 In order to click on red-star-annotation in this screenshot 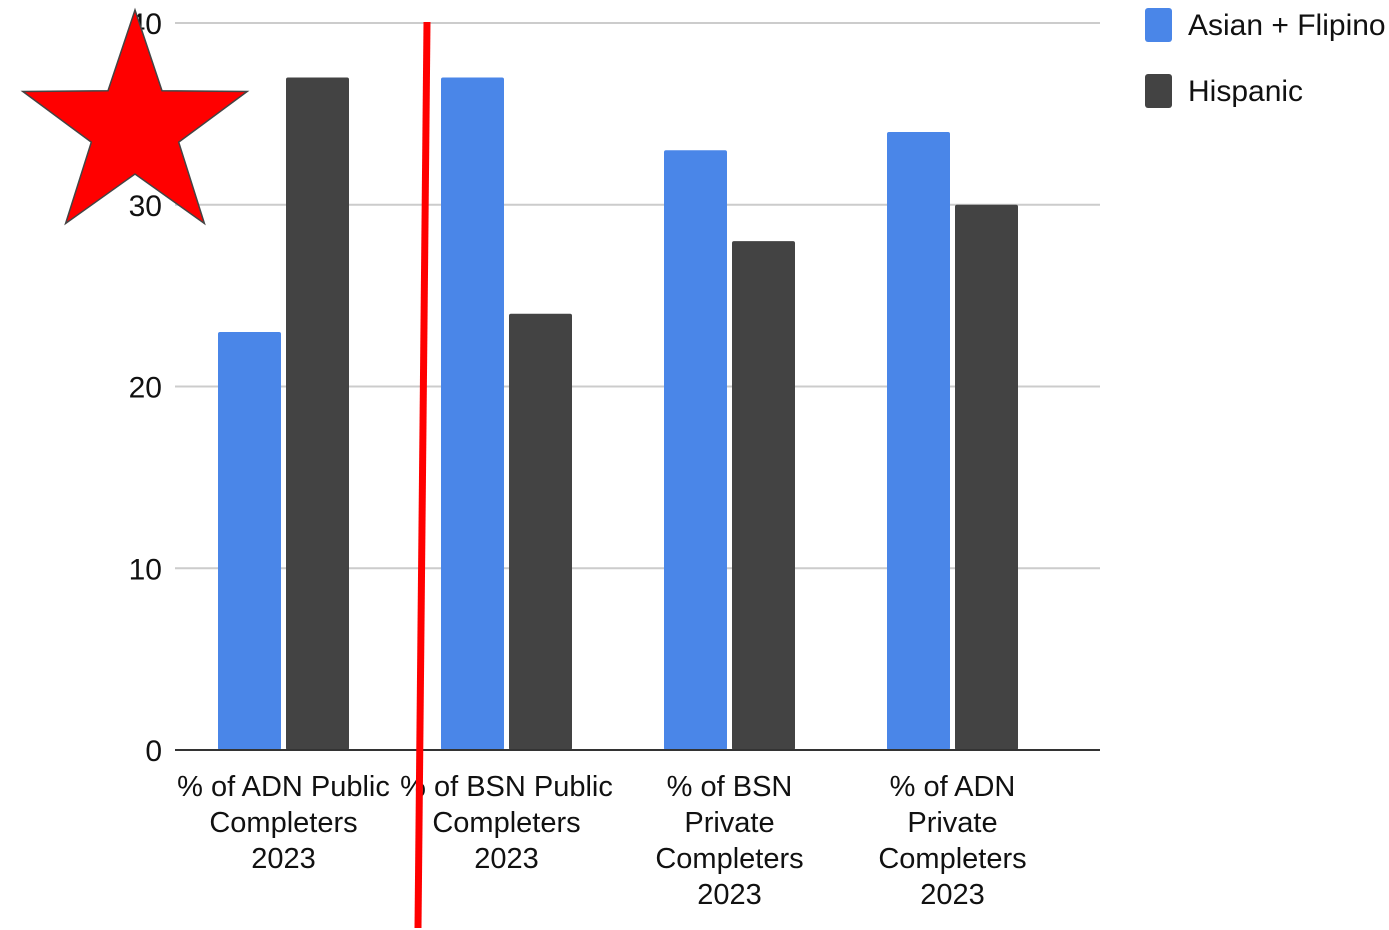, I will do `click(135, 116)`.